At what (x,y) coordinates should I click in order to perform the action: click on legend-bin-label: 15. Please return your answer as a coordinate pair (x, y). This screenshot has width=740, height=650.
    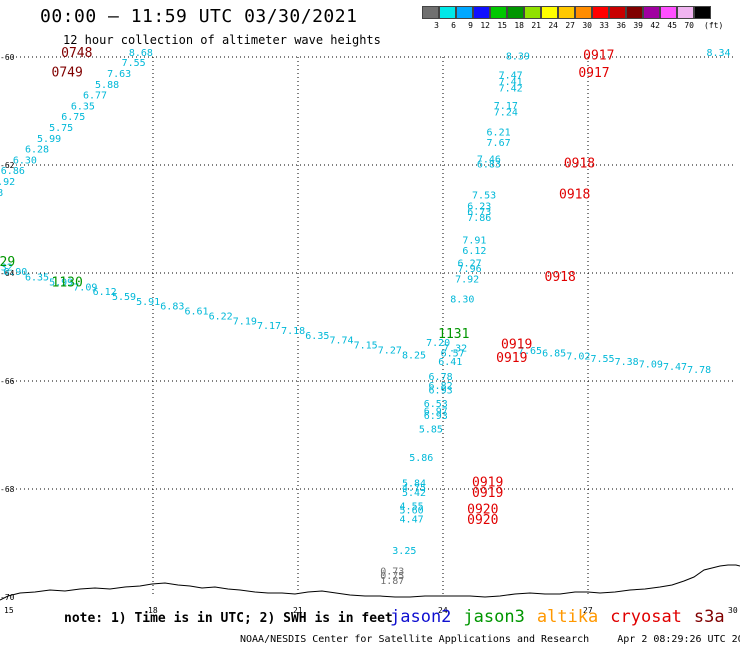
    Looking at the image, I should click on (502, 25).